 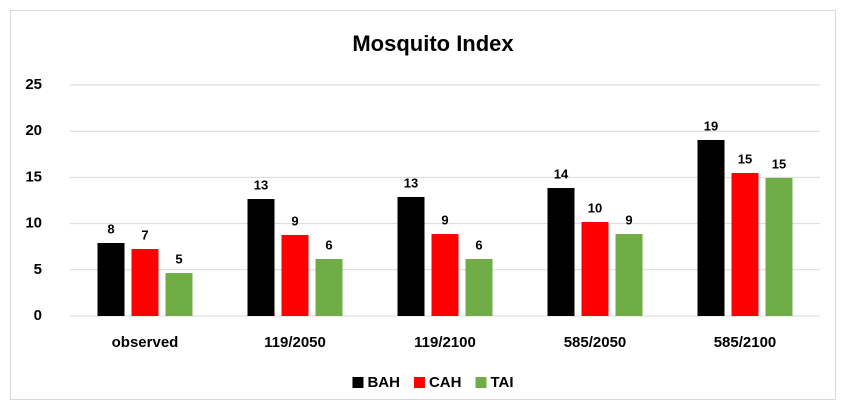 What do you see at coordinates (595, 342) in the screenshot?
I see `x-tick-label: 585/2050` at bounding box center [595, 342].